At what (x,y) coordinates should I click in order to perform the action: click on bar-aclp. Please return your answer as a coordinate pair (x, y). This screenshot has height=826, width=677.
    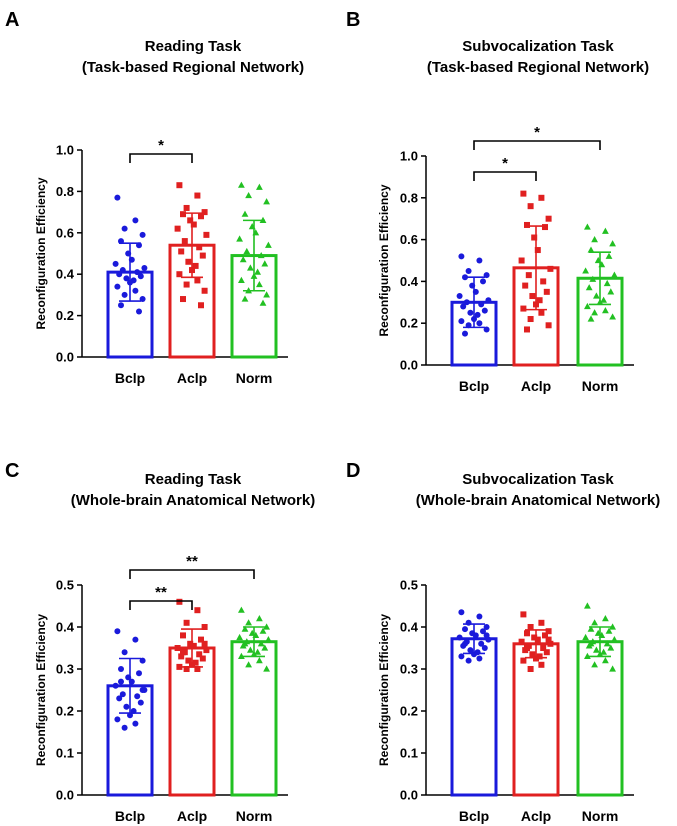
    Looking at the image, I should click on (192, 721).